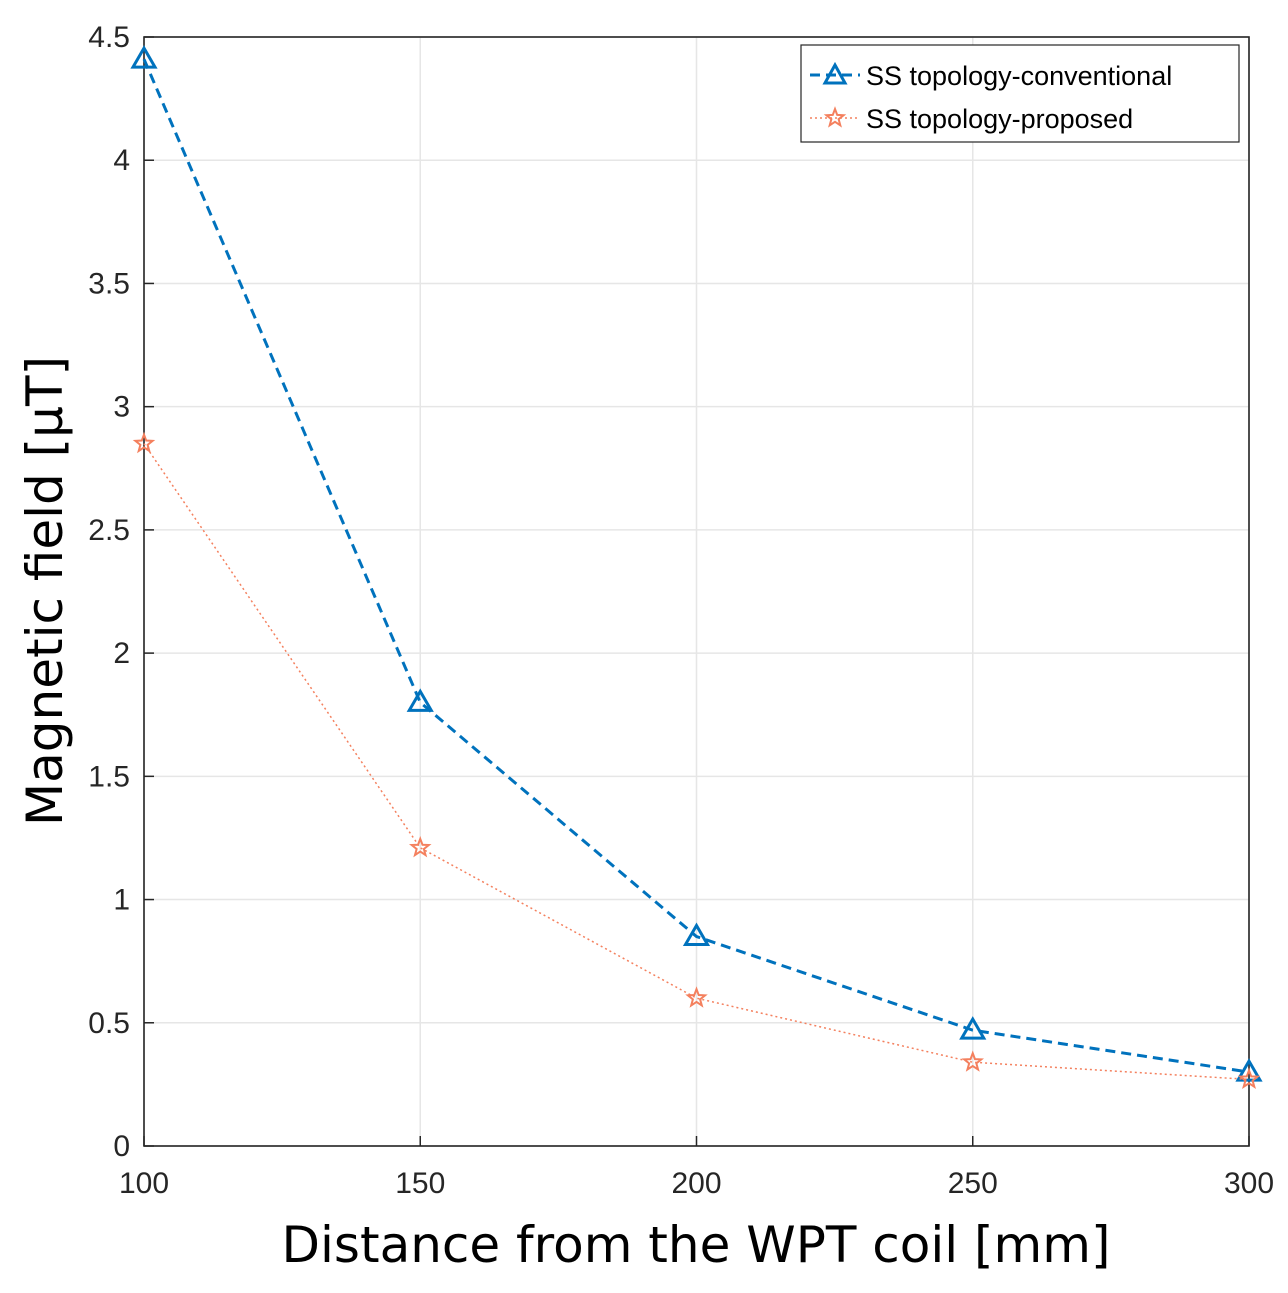 The height and width of the screenshot is (1293, 1288). Describe the element at coordinates (696, 1245) in the screenshot. I see `x-axis-label: Distance from the WPT coil [mm]` at that location.